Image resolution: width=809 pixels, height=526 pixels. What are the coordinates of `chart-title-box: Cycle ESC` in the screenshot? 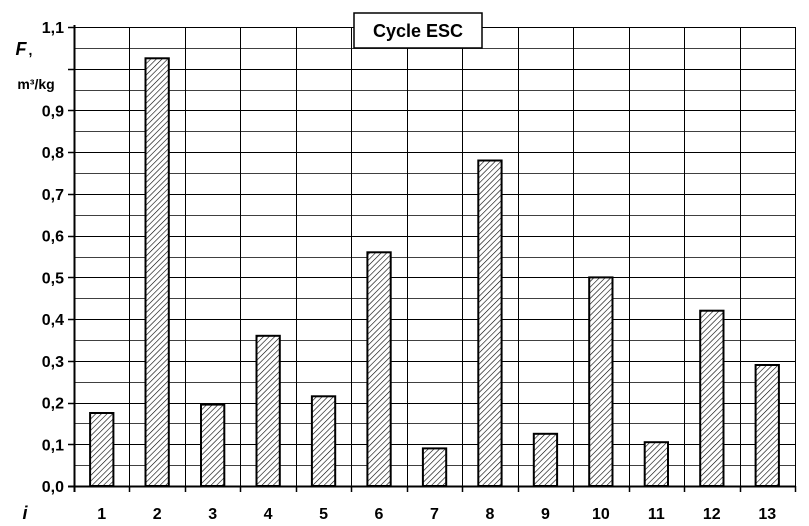 It's located at (418, 30).